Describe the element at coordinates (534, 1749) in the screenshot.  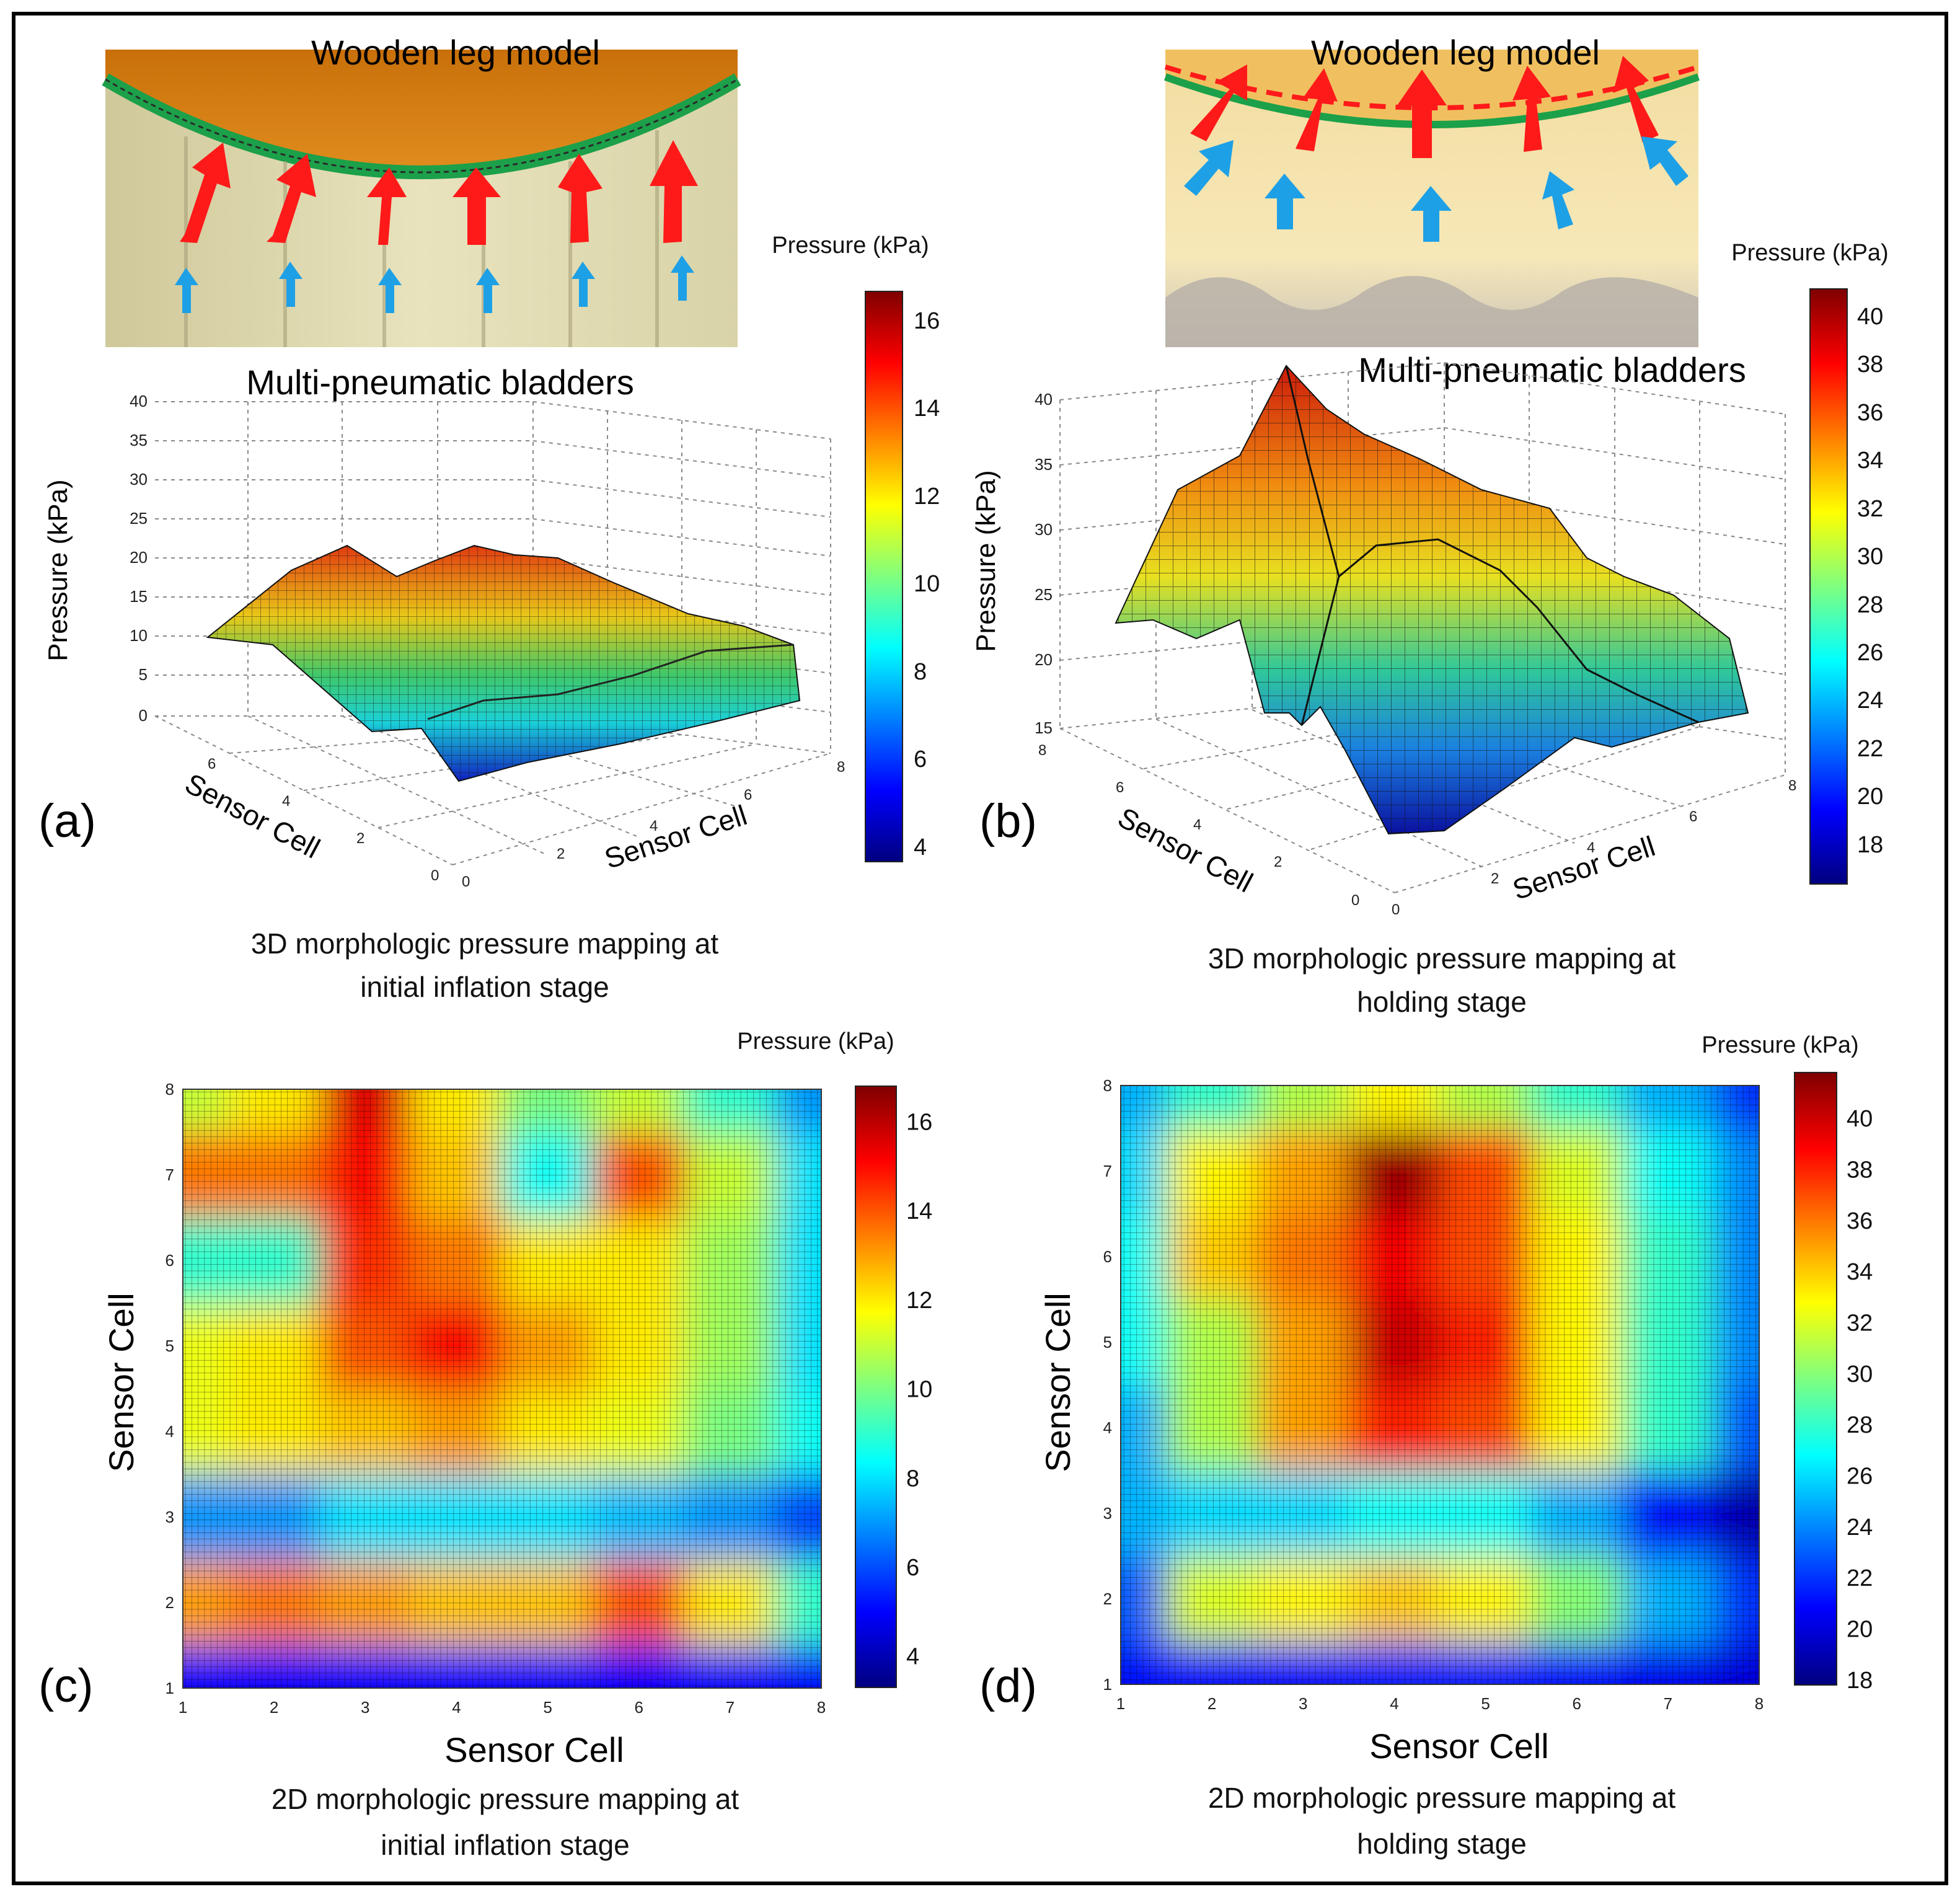
I see `chart-c-xlabel: Sensor Cell` at that location.